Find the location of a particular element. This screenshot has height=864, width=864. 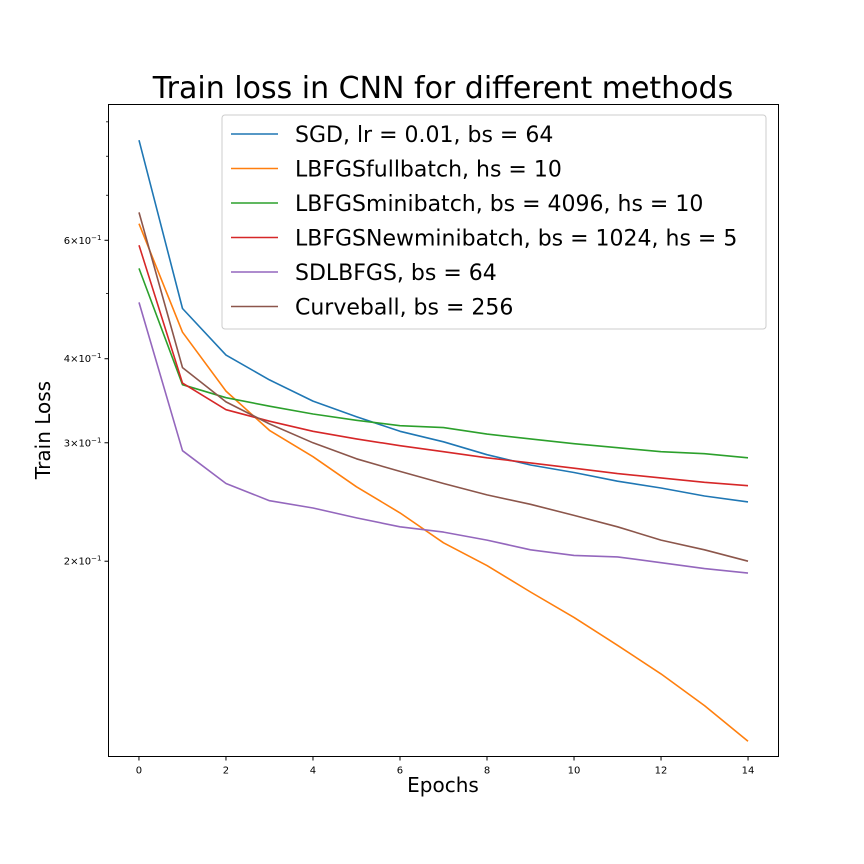

x-tick-label: 0 is located at coordinates (139, 771).